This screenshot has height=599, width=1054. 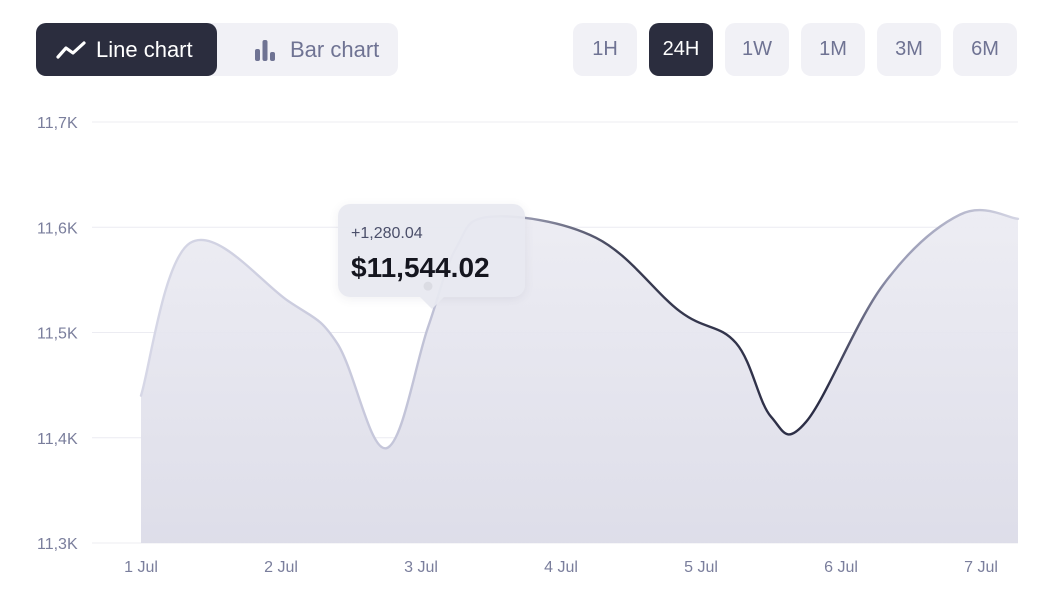 I want to click on y-tick-label: 11,5K, so click(x=57, y=334).